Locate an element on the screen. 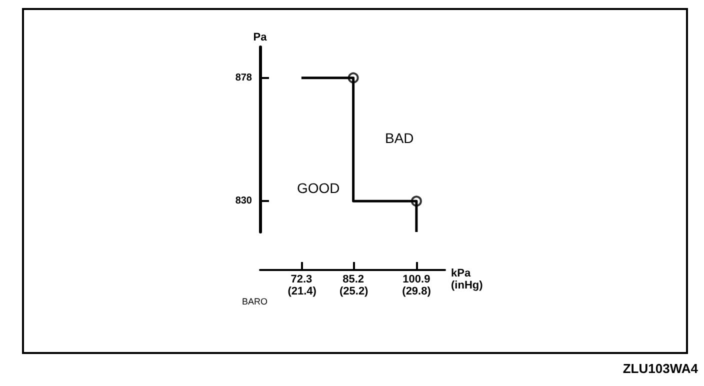 This screenshot has width=704, height=386. y-tick-label: 830 is located at coordinates (243, 201).